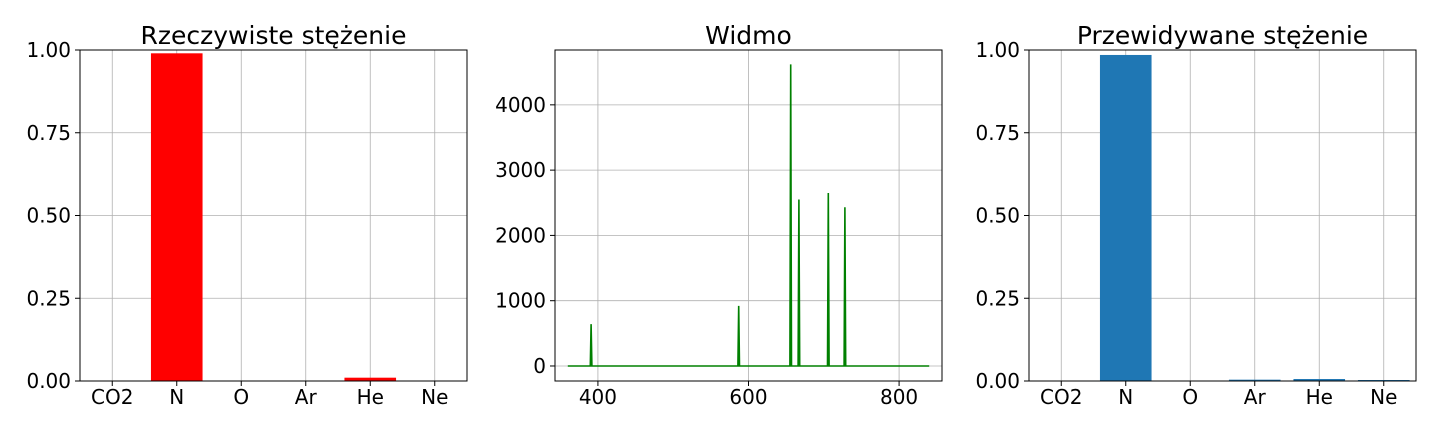  I want to click on chart-title: Przewidywane stężenie, so click(1222, 35).